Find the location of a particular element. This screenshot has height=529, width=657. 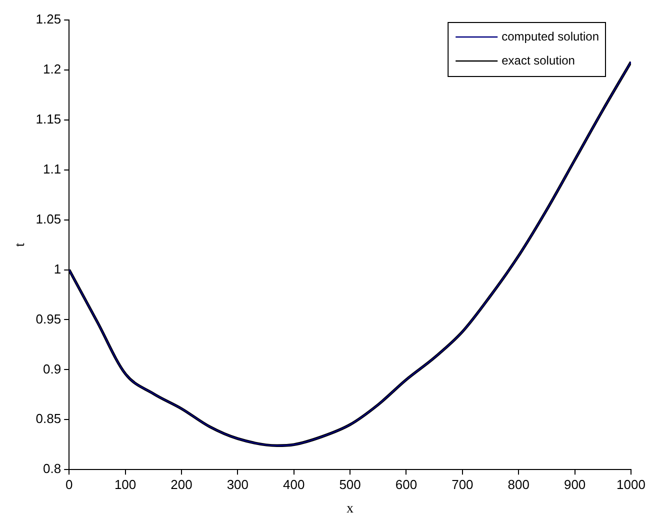

y-tick-label: 1.2 is located at coordinates (52, 69).